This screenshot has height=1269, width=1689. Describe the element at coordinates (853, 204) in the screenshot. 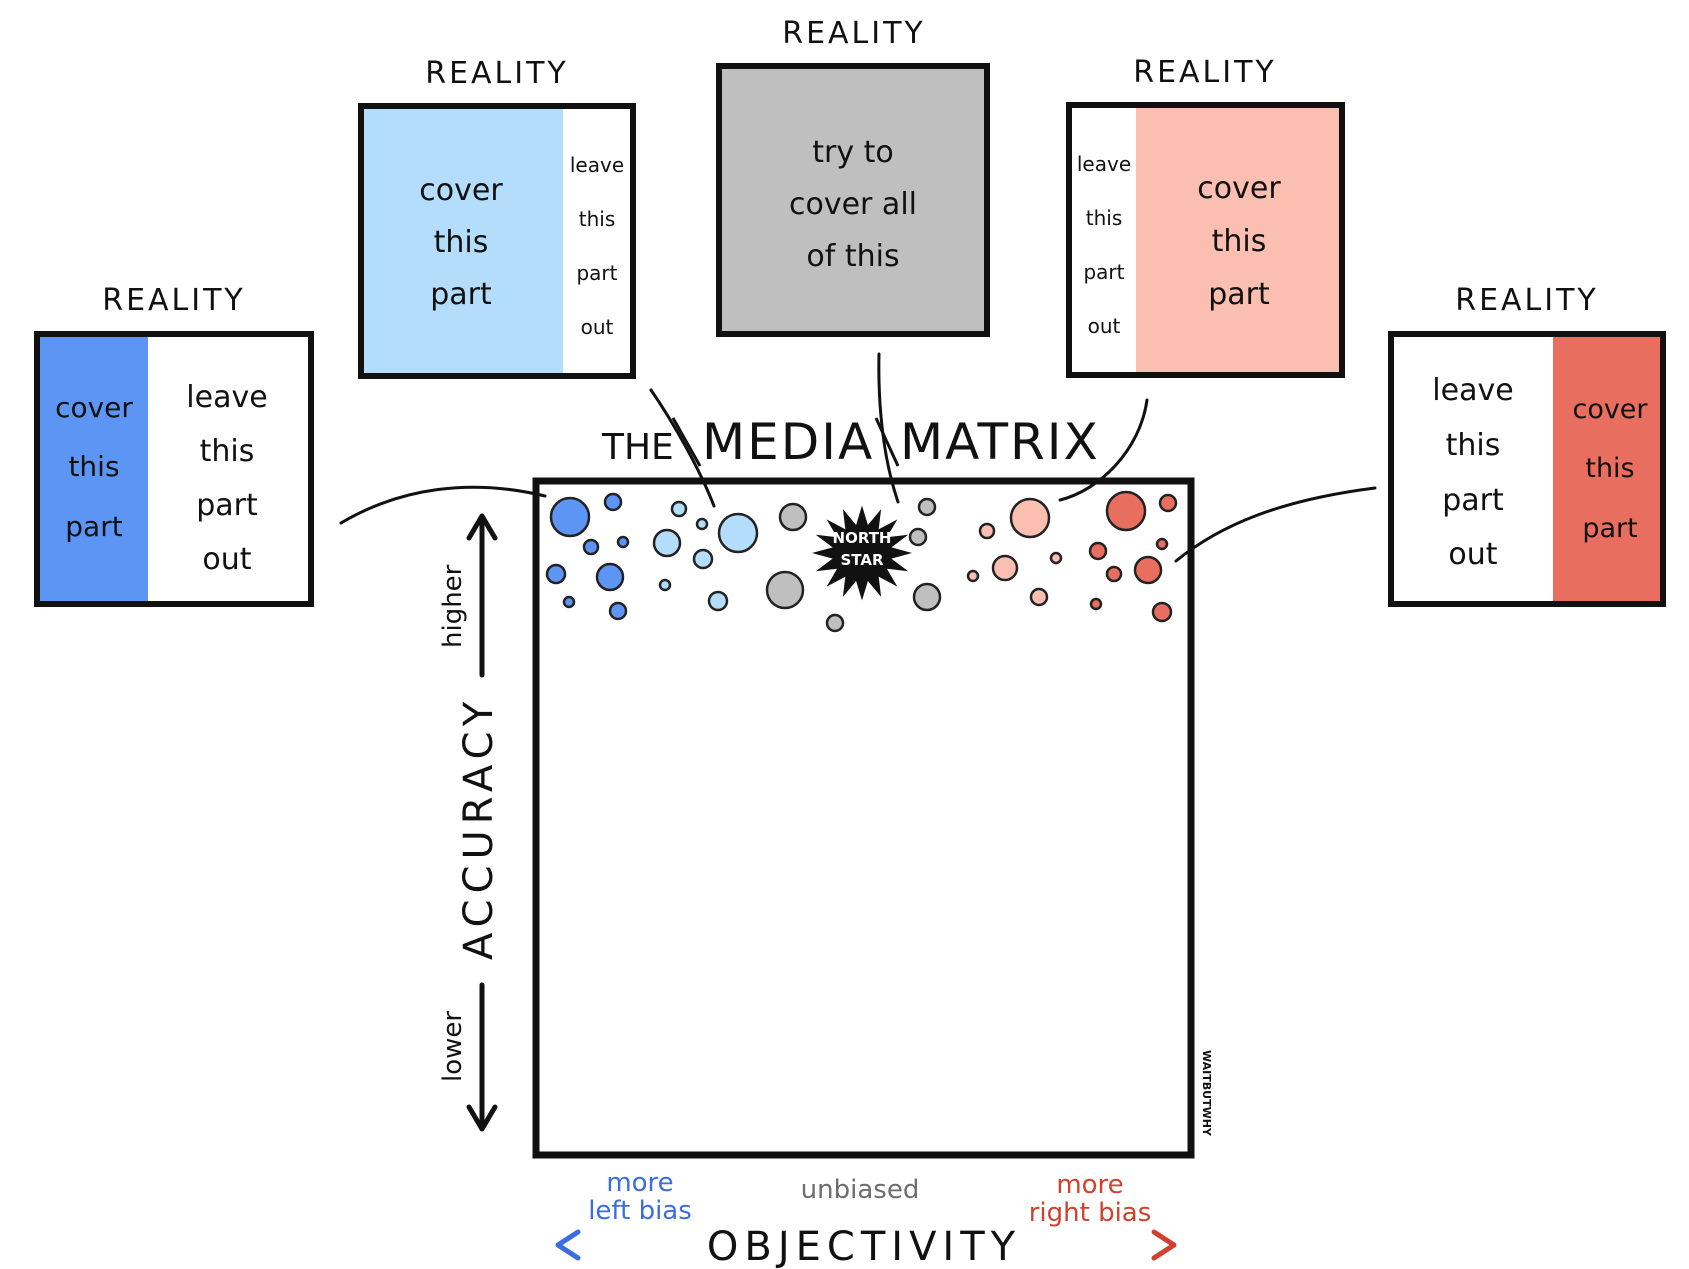

I see `panel-cover-line: cover all` at that location.